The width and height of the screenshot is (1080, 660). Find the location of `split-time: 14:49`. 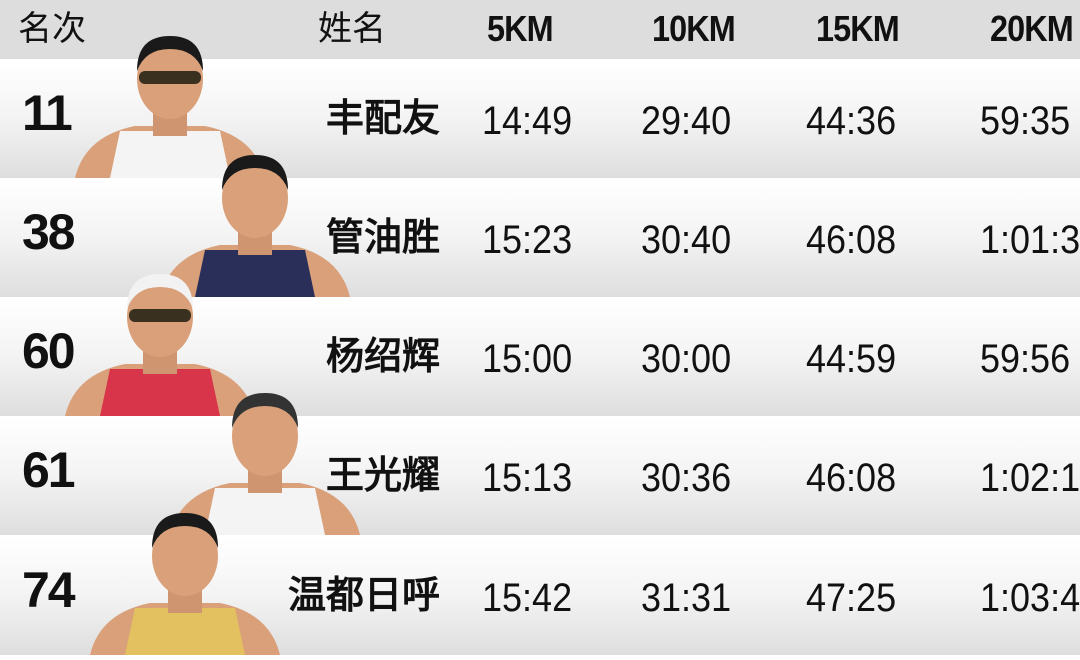

split-time: 14:49 is located at coordinates (527, 121).